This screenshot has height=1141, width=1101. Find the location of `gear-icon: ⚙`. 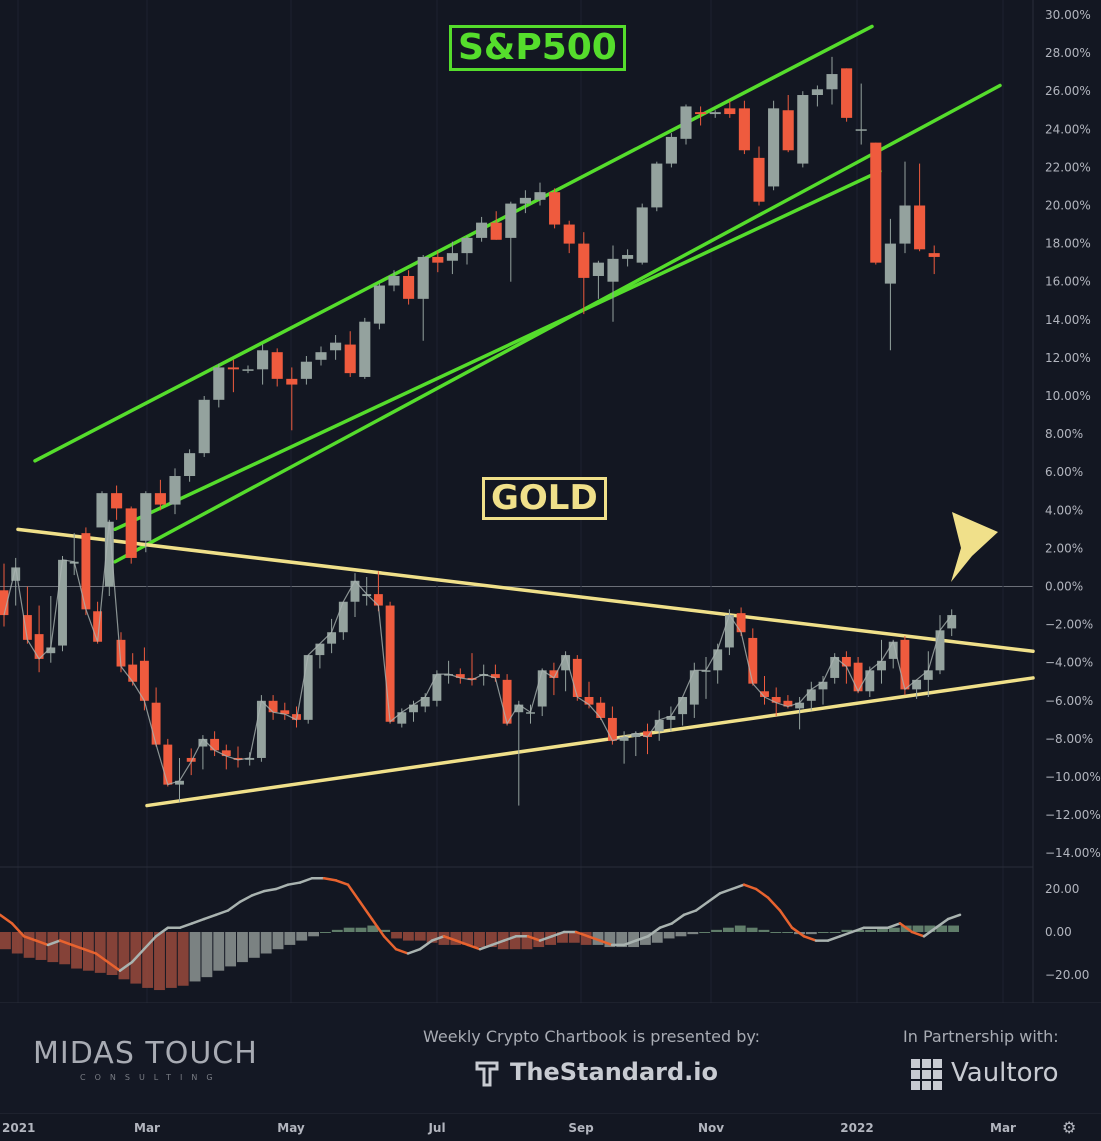

gear-icon: ⚙ is located at coordinates (1069, 1127).